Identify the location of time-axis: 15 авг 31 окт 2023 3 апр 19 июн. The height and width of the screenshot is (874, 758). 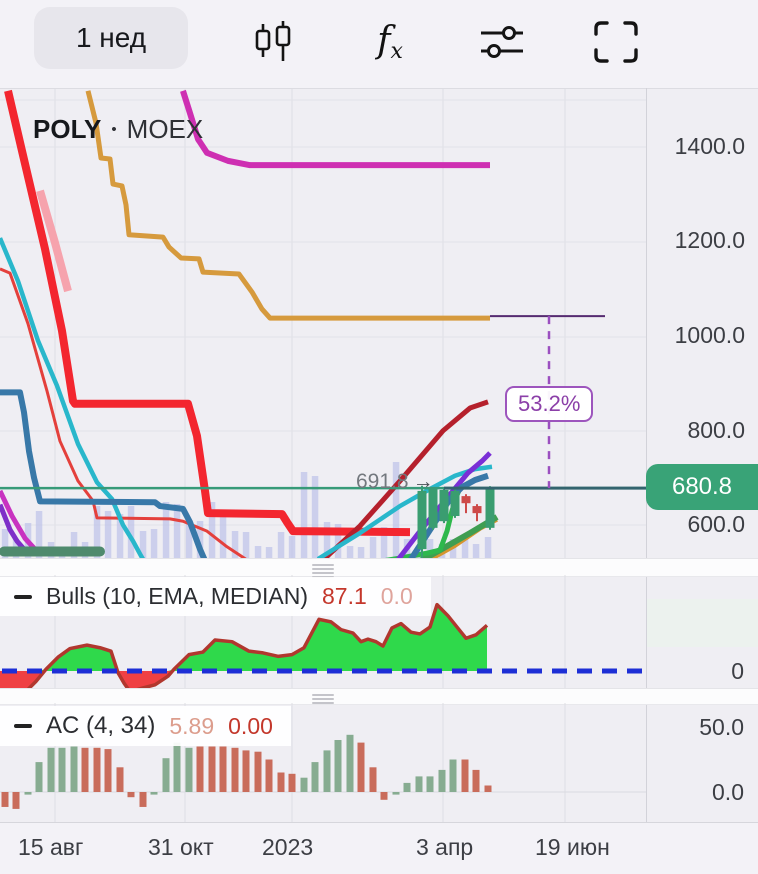
(379, 848).